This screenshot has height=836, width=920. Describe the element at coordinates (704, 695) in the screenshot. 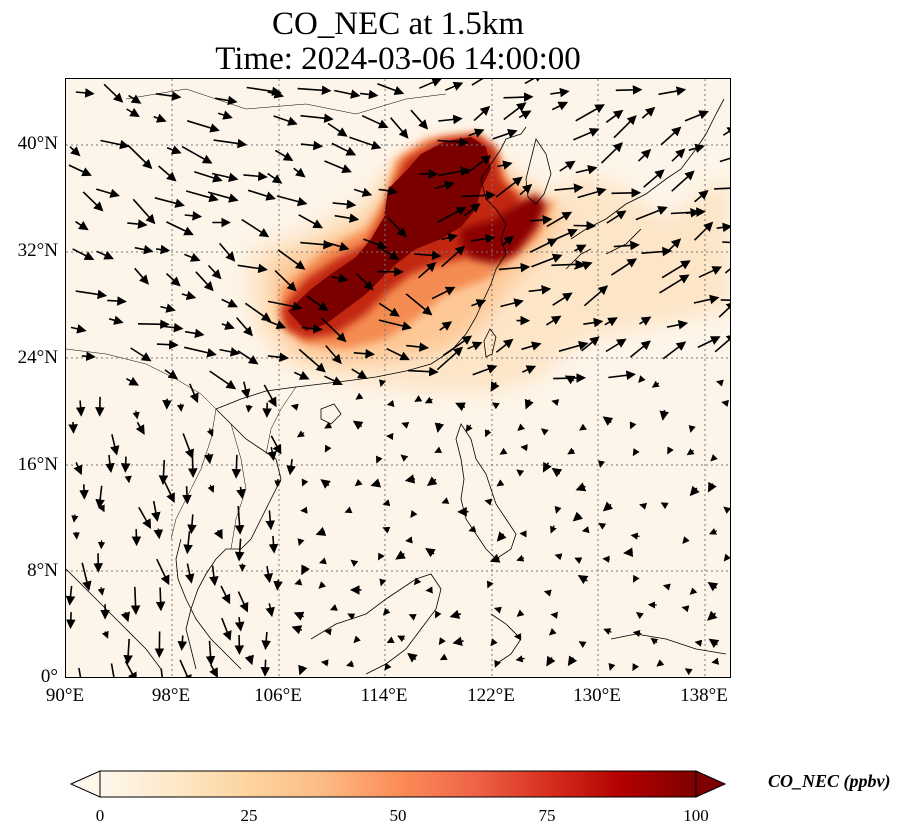

I see `lon-tick-138e: 138°E` at that location.